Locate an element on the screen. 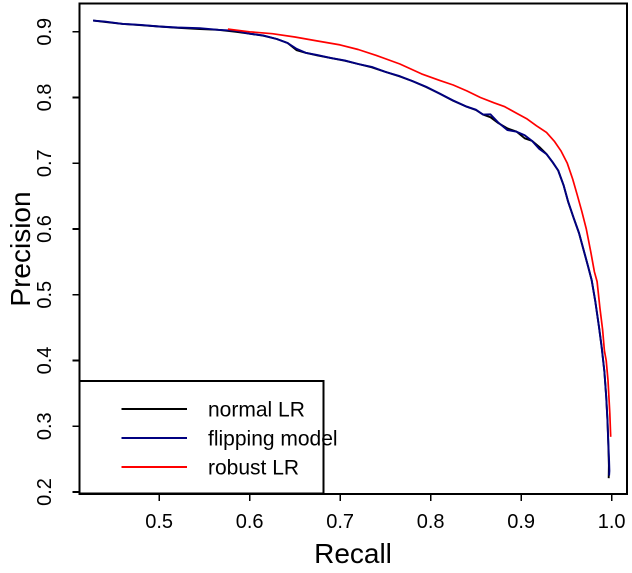 This screenshot has width=632, height=573. legend-label-flipping-model: flipping model is located at coordinates (273, 439).